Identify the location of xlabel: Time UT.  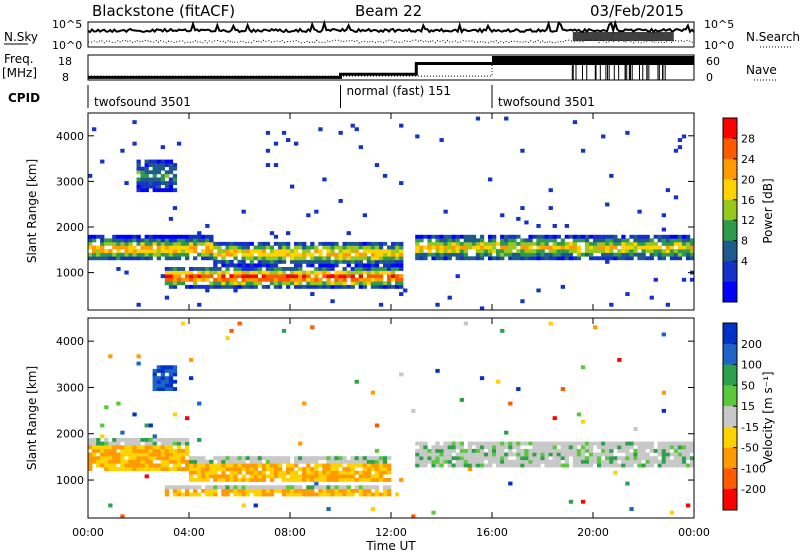
(390, 546).